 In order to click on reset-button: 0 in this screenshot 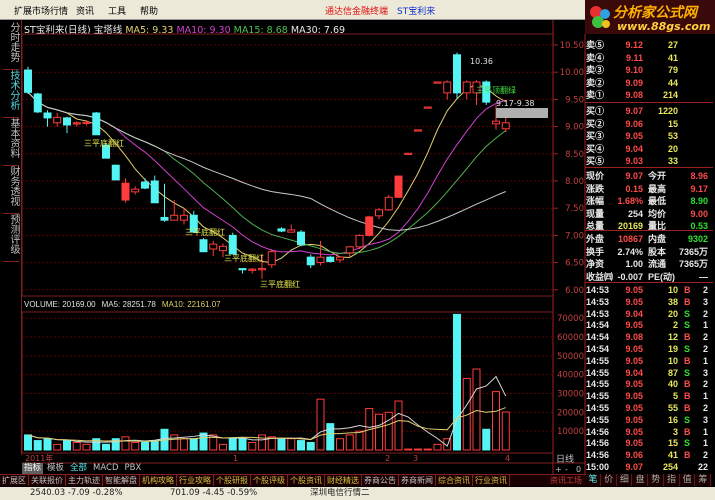, I will do `click(578, 469)`.